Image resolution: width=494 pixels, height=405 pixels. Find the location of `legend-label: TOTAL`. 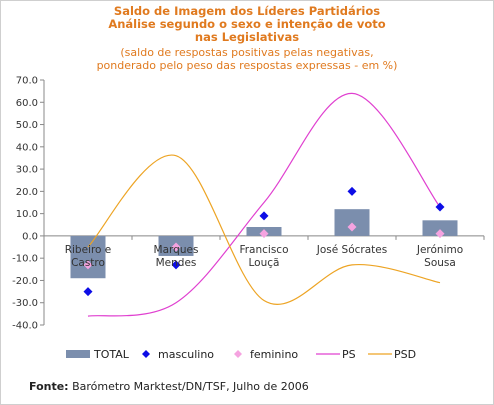

legend-label: TOTAL is located at coordinates (111, 354).